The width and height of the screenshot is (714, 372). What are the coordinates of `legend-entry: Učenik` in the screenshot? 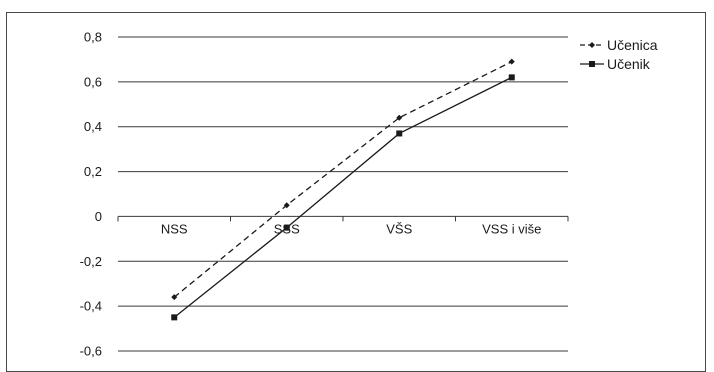 It's located at (615, 64).